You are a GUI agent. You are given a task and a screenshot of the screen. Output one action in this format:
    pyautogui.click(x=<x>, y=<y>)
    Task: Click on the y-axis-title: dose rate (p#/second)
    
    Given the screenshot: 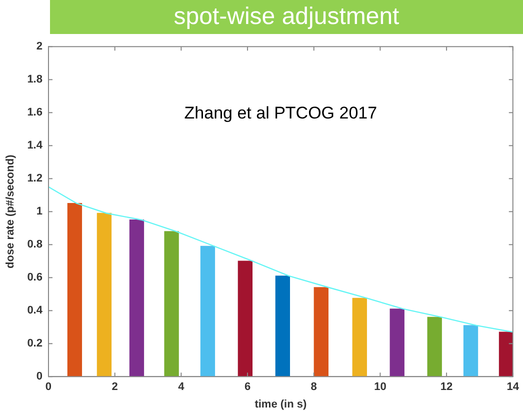 What is the action you would take?
    pyautogui.click(x=10, y=211)
    